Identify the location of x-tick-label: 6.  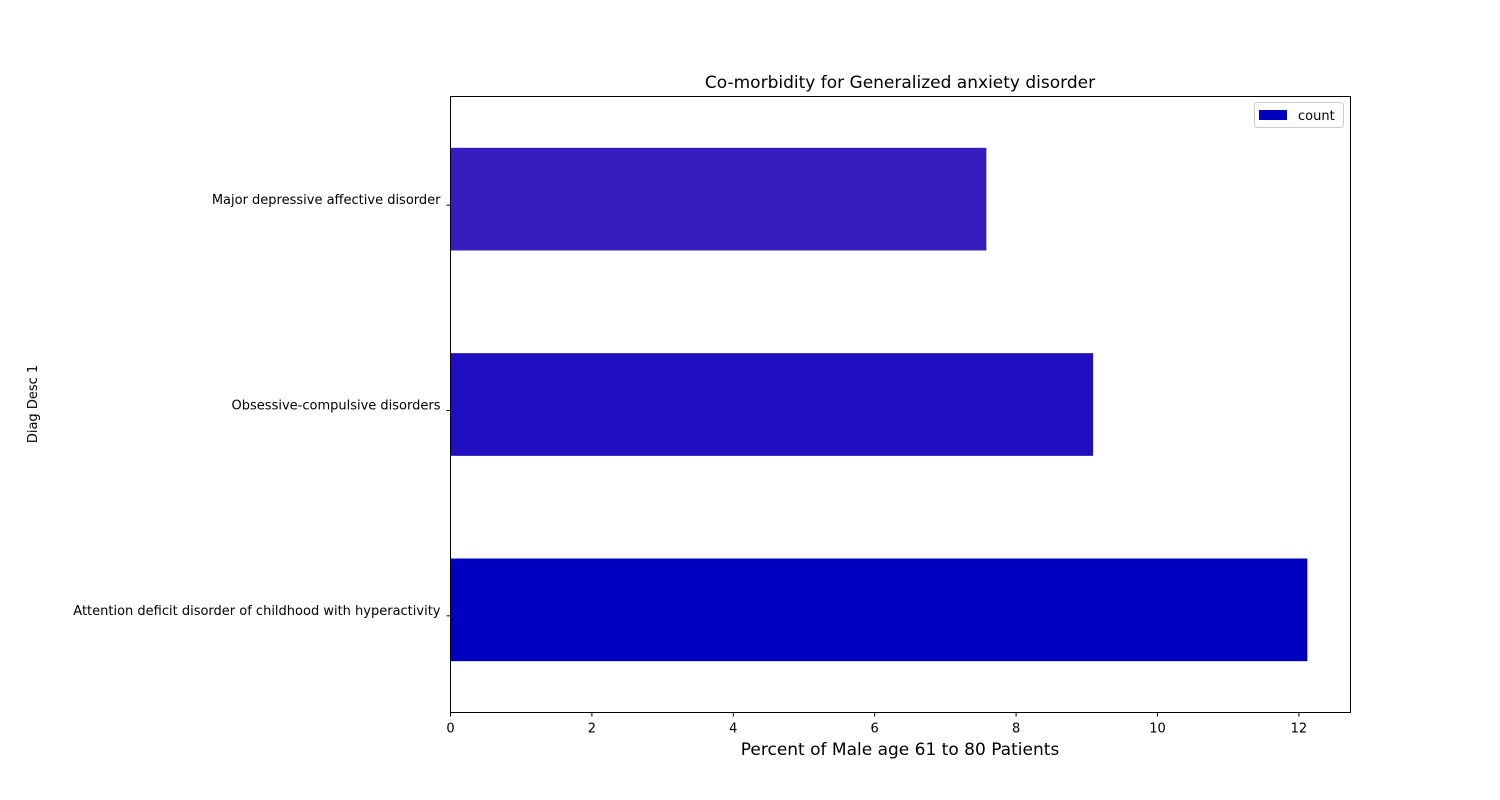
(875, 729).